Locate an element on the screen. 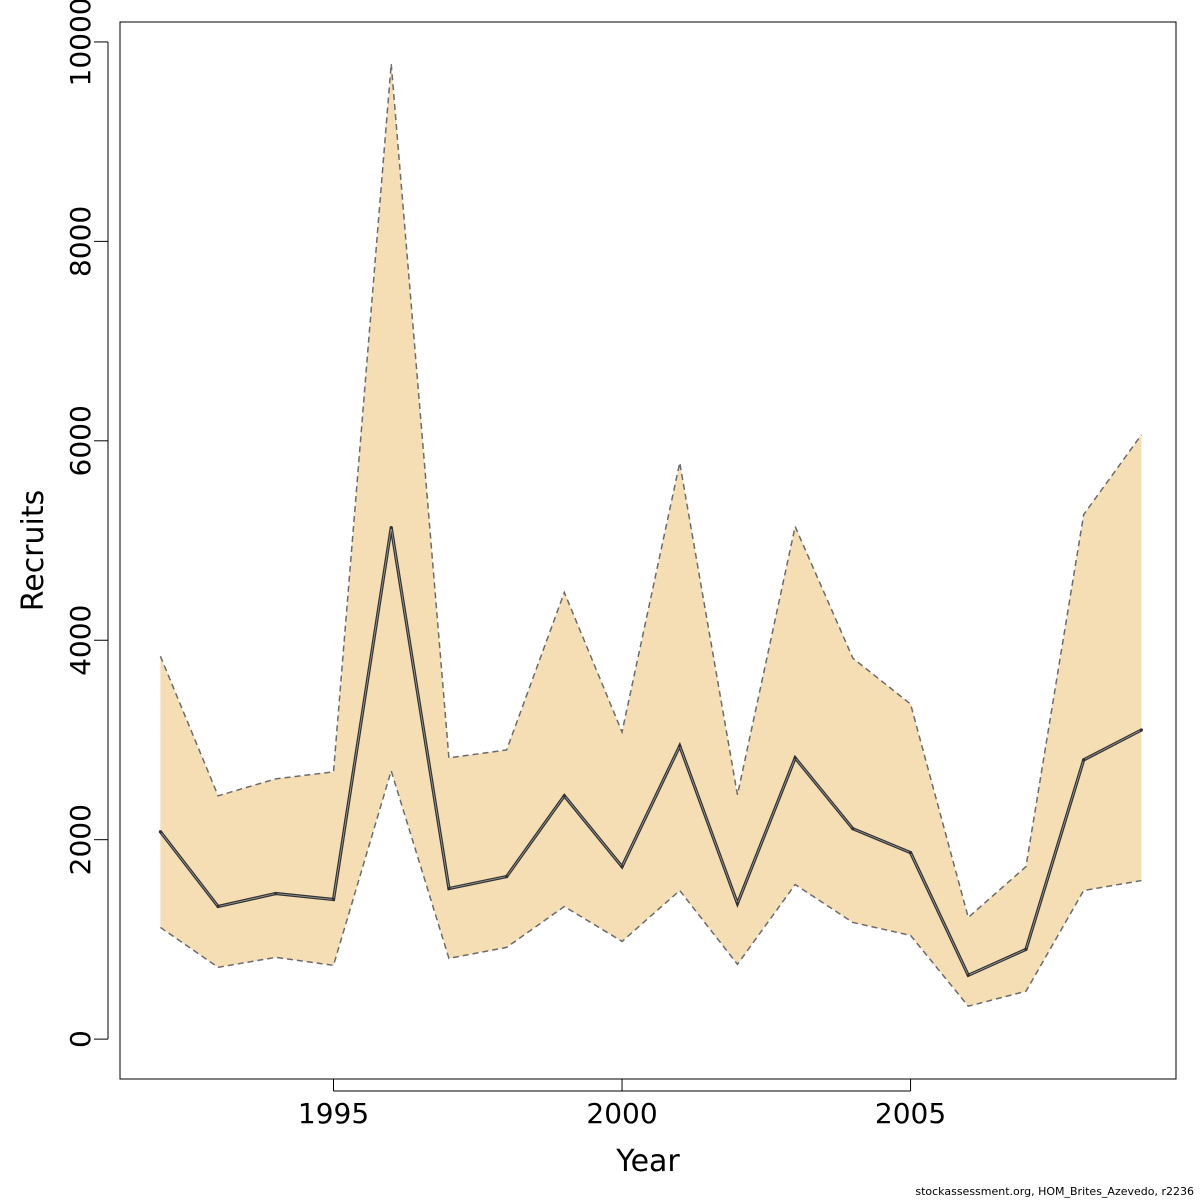 The height and width of the screenshot is (1200, 1200). x-axis-title: Year is located at coordinates (647, 1161).